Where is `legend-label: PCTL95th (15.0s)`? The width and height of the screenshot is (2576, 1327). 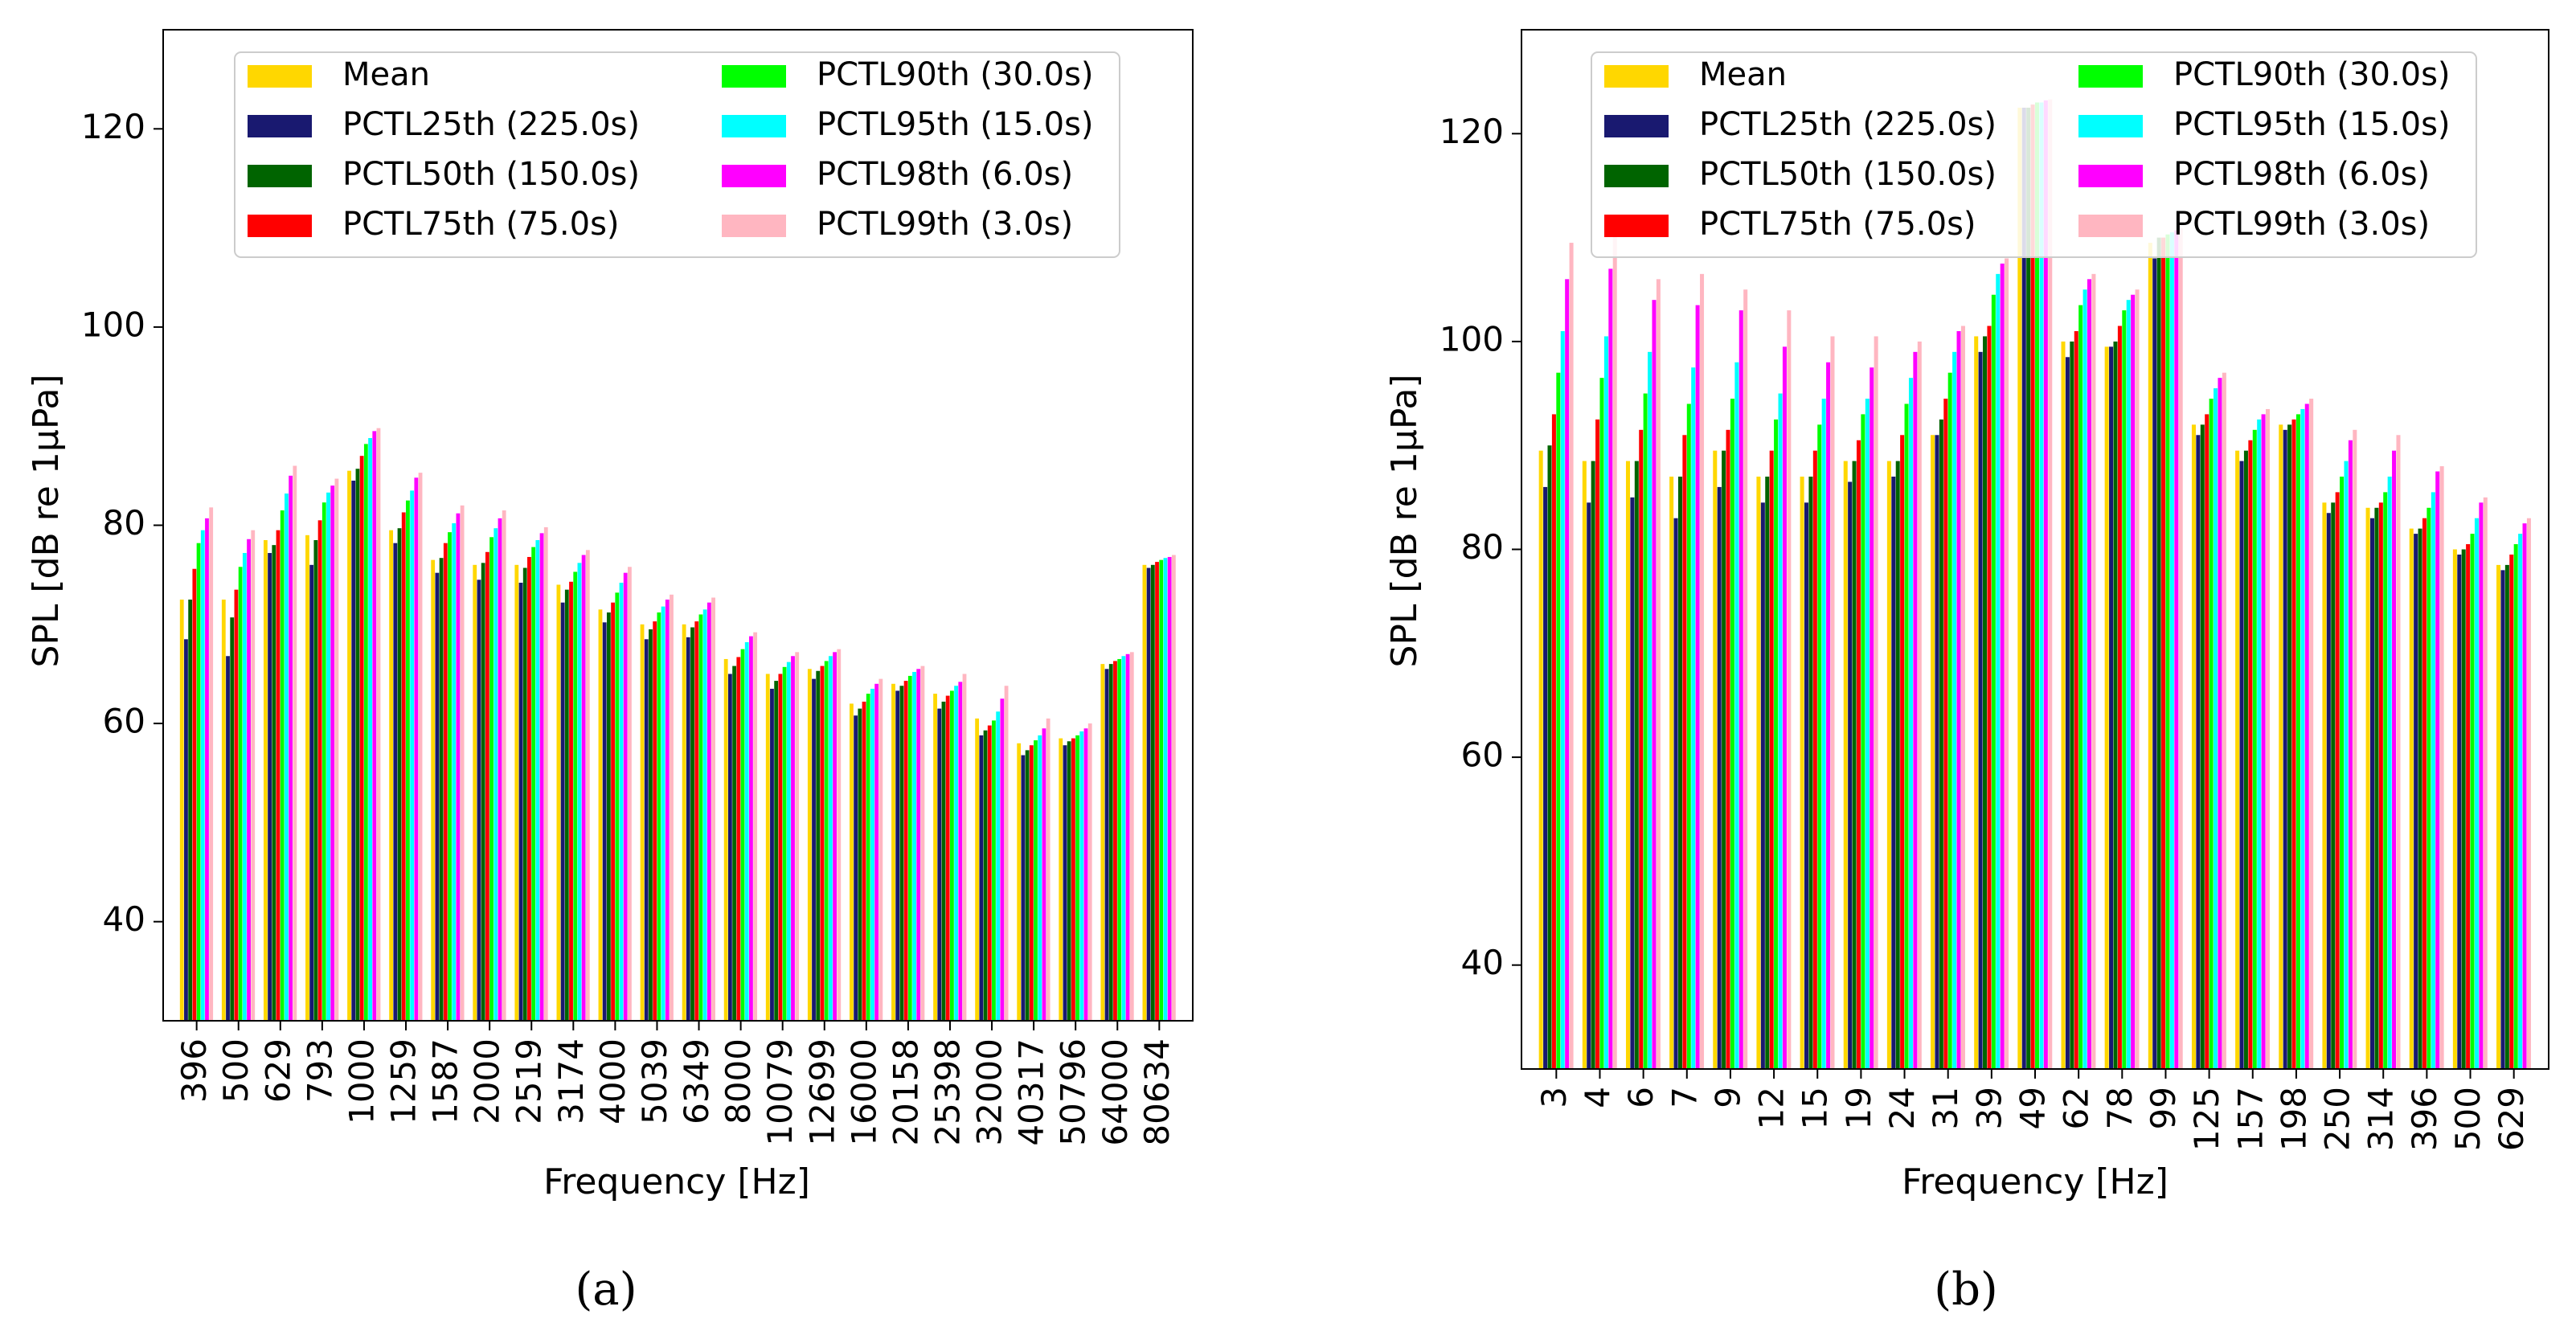
legend-label: PCTL95th (15.0s) is located at coordinates (2312, 125).